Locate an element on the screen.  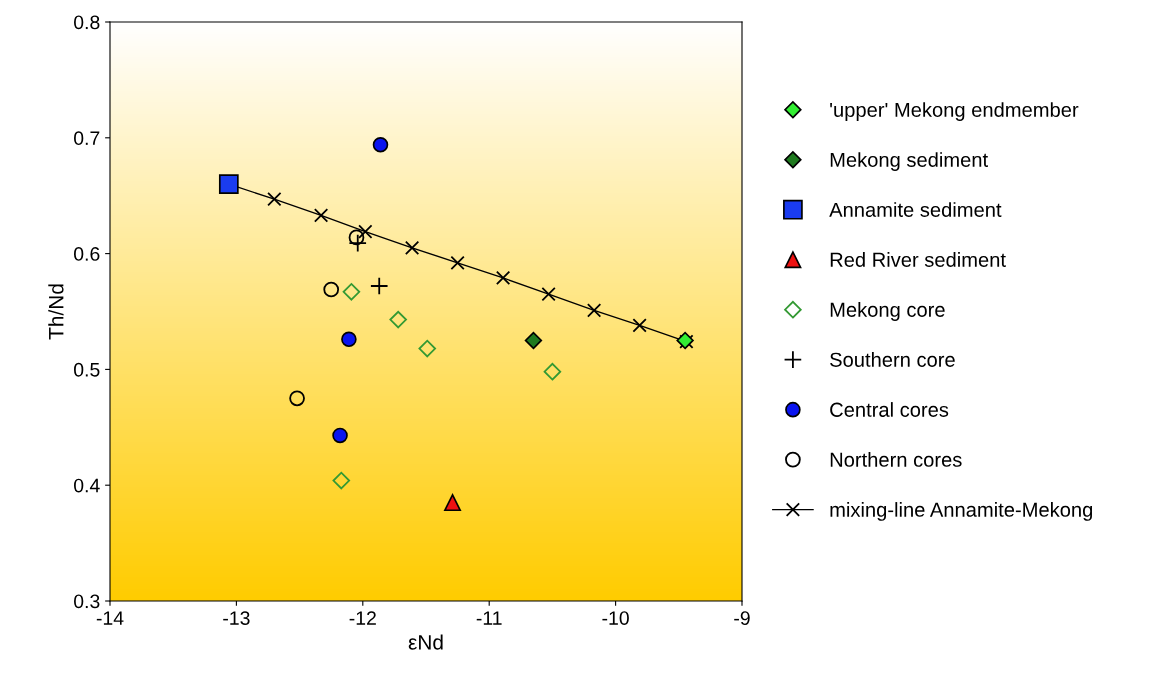
x-tick-label: -13 is located at coordinates (236, 618).